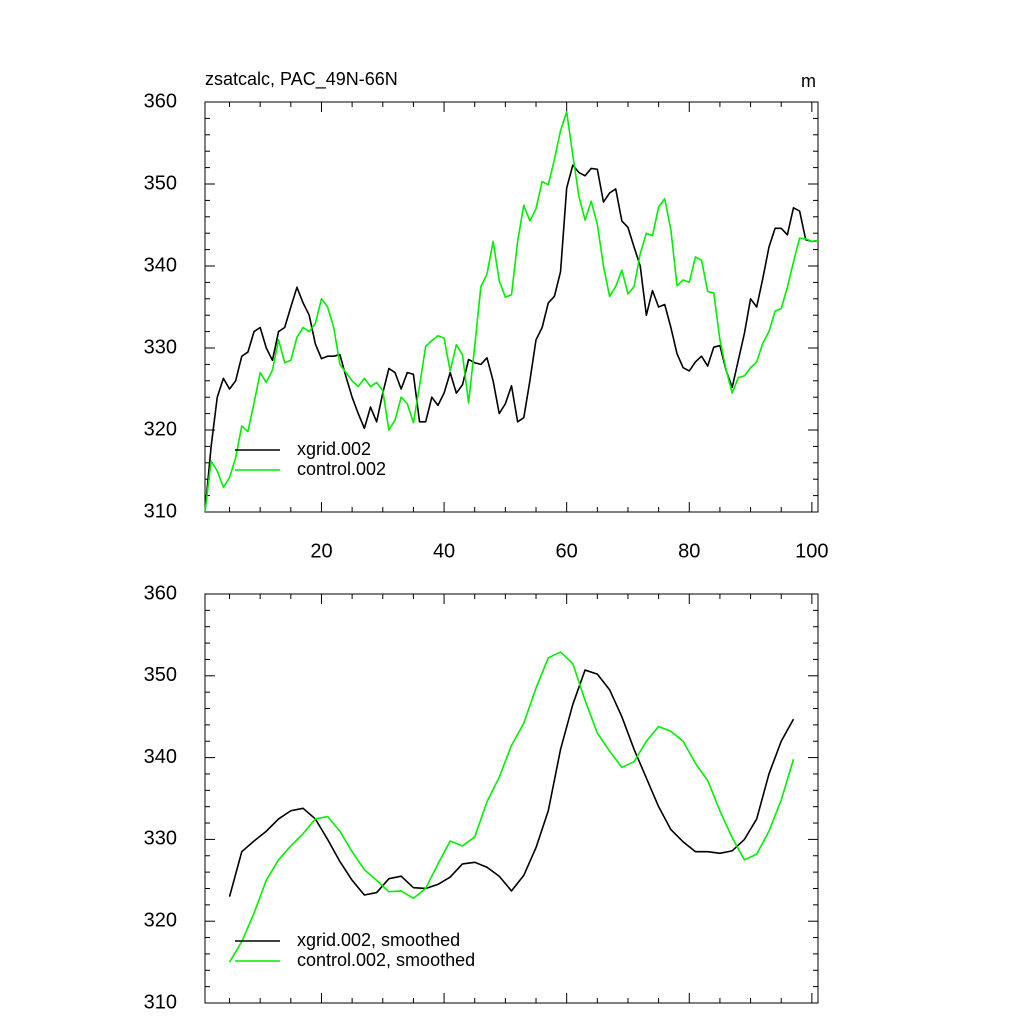 The height and width of the screenshot is (1024, 1024). What do you see at coordinates (334, 449) in the screenshot?
I see `legend-label: xgrid.002` at bounding box center [334, 449].